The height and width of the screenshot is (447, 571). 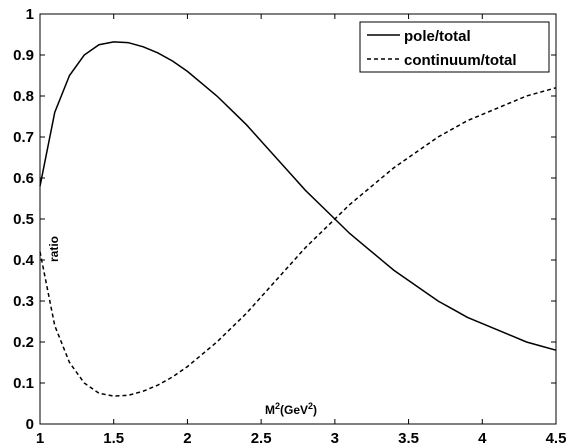 I want to click on x-tick-label: 4, so click(x=482, y=438).